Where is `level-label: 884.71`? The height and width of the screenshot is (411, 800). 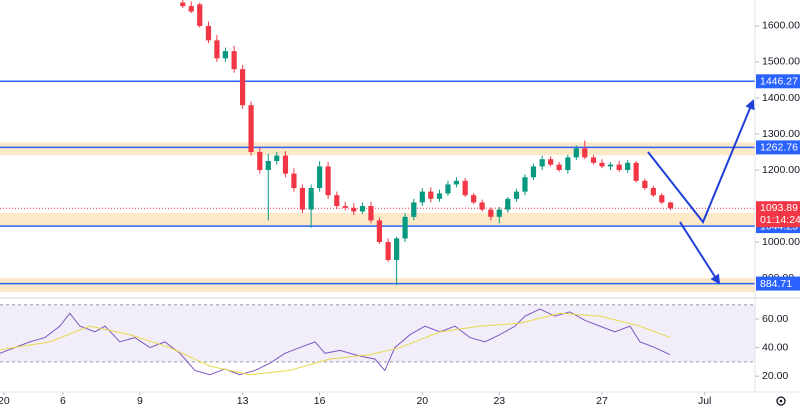 level-label: 884.71 is located at coordinates (776, 284).